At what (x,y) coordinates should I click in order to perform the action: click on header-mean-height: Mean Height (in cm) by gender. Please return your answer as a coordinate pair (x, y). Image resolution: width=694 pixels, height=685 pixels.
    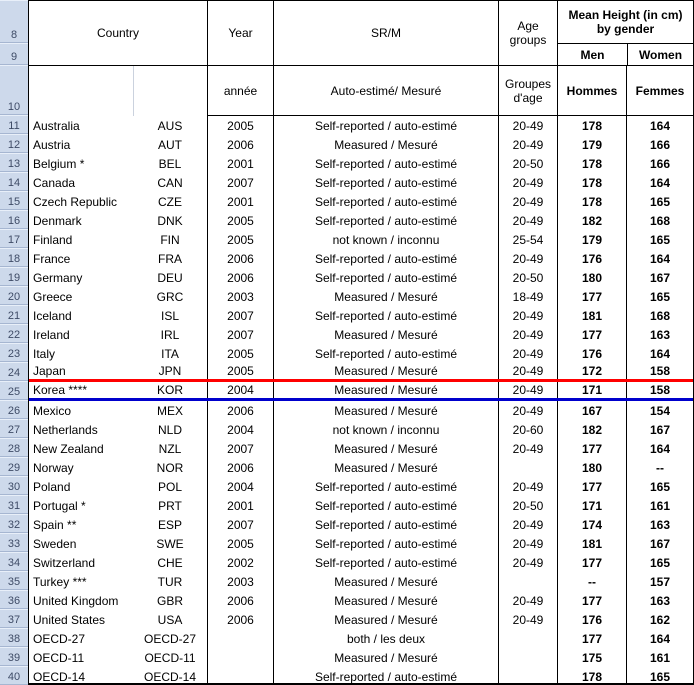
    Looking at the image, I should click on (625, 22).